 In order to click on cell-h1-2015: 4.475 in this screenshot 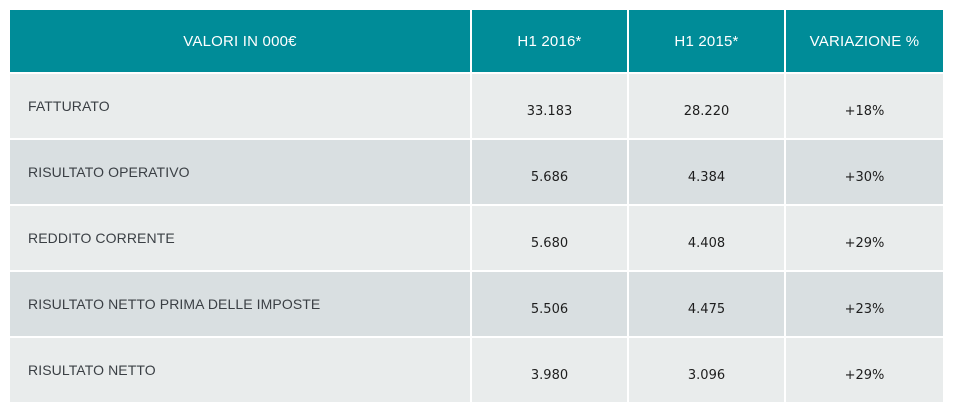, I will do `click(706, 304)`.